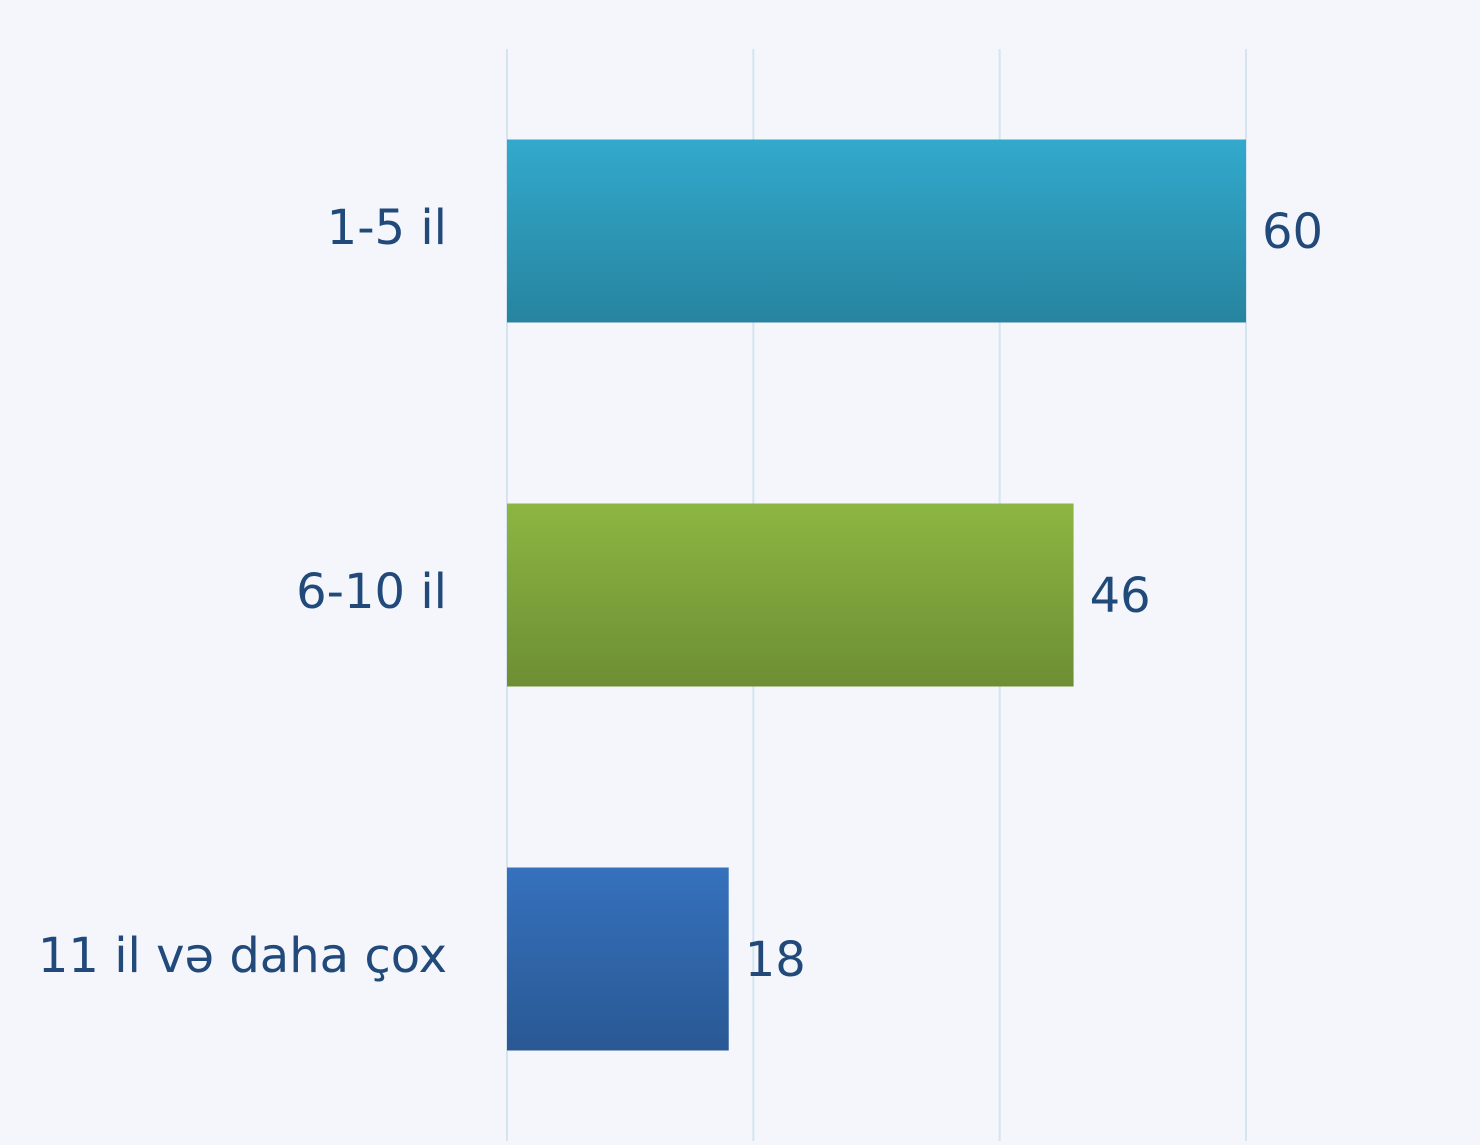 The height and width of the screenshot is (1145, 1480). What do you see at coordinates (1292, 232) in the screenshot?
I see `value-label: 60` at bounding box center [1292, 232].